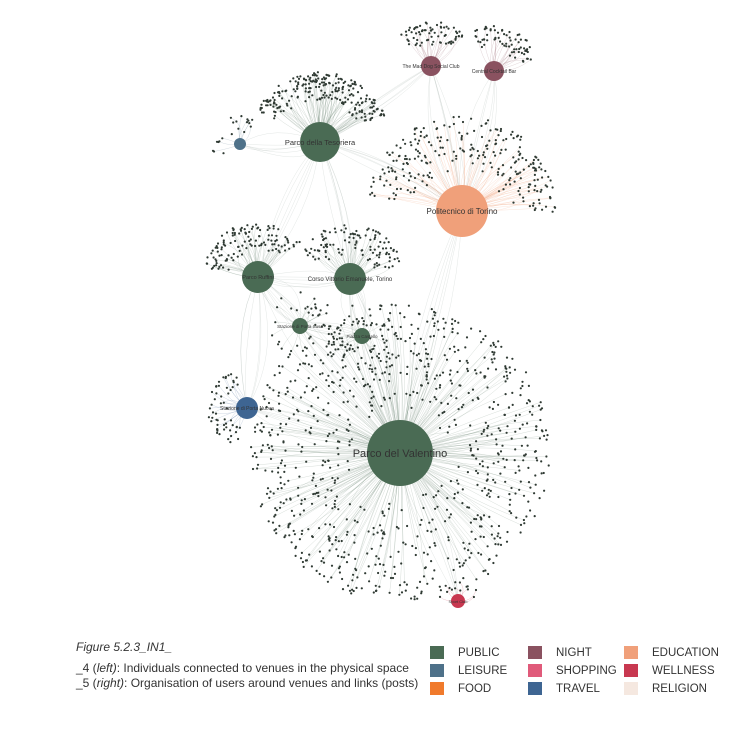 This screenshot has width=750, height=750. I want to click on legend-item-leisure: LEISURE, so click(468, 670).